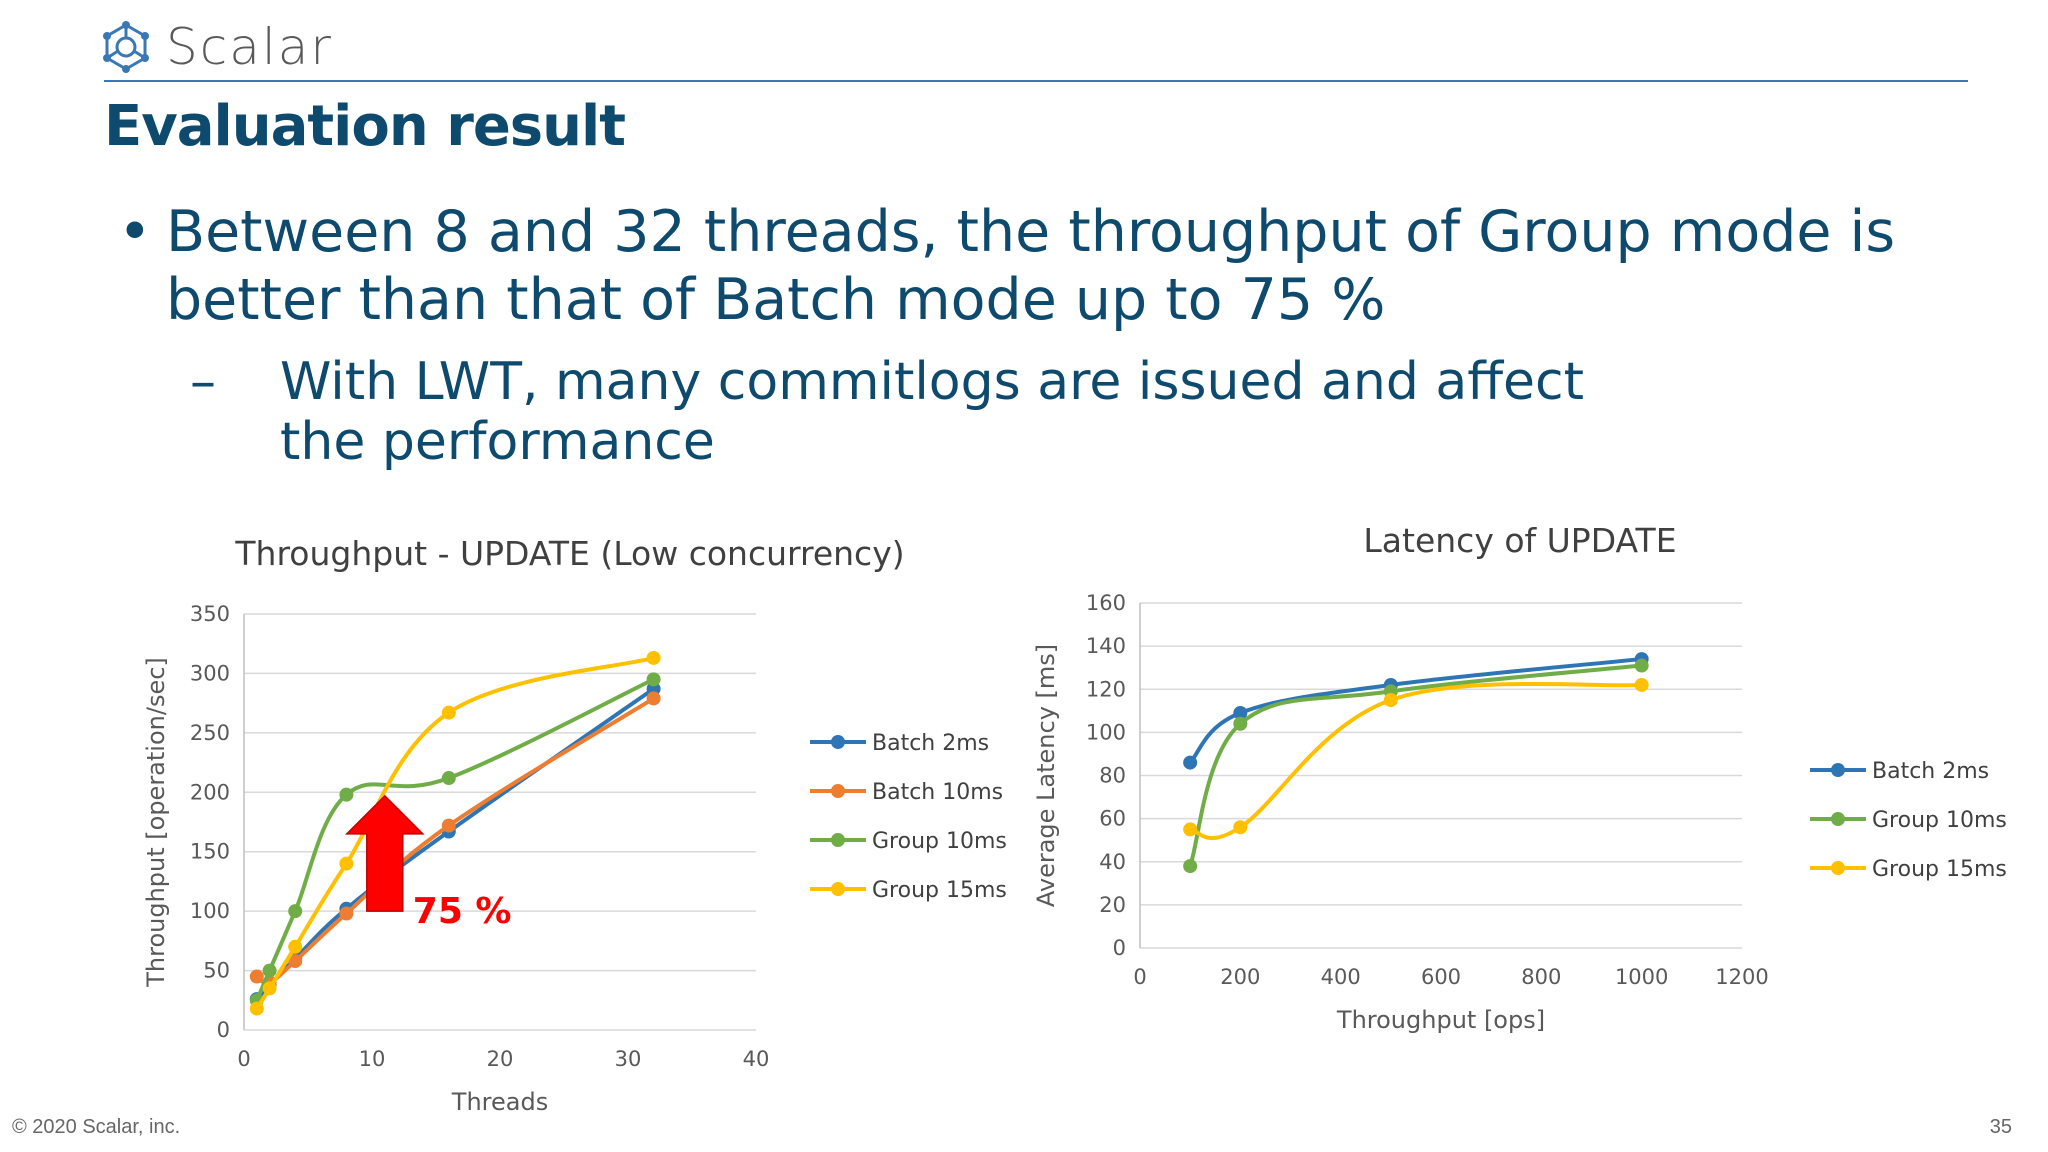 This screenshot has height=1152, width=2048. What do you see at coordinates (569, 553) in the screenshot?
I see `chart-title: Throughput - UPDATE (Low concurrency)` at bounding box center [569, 553].